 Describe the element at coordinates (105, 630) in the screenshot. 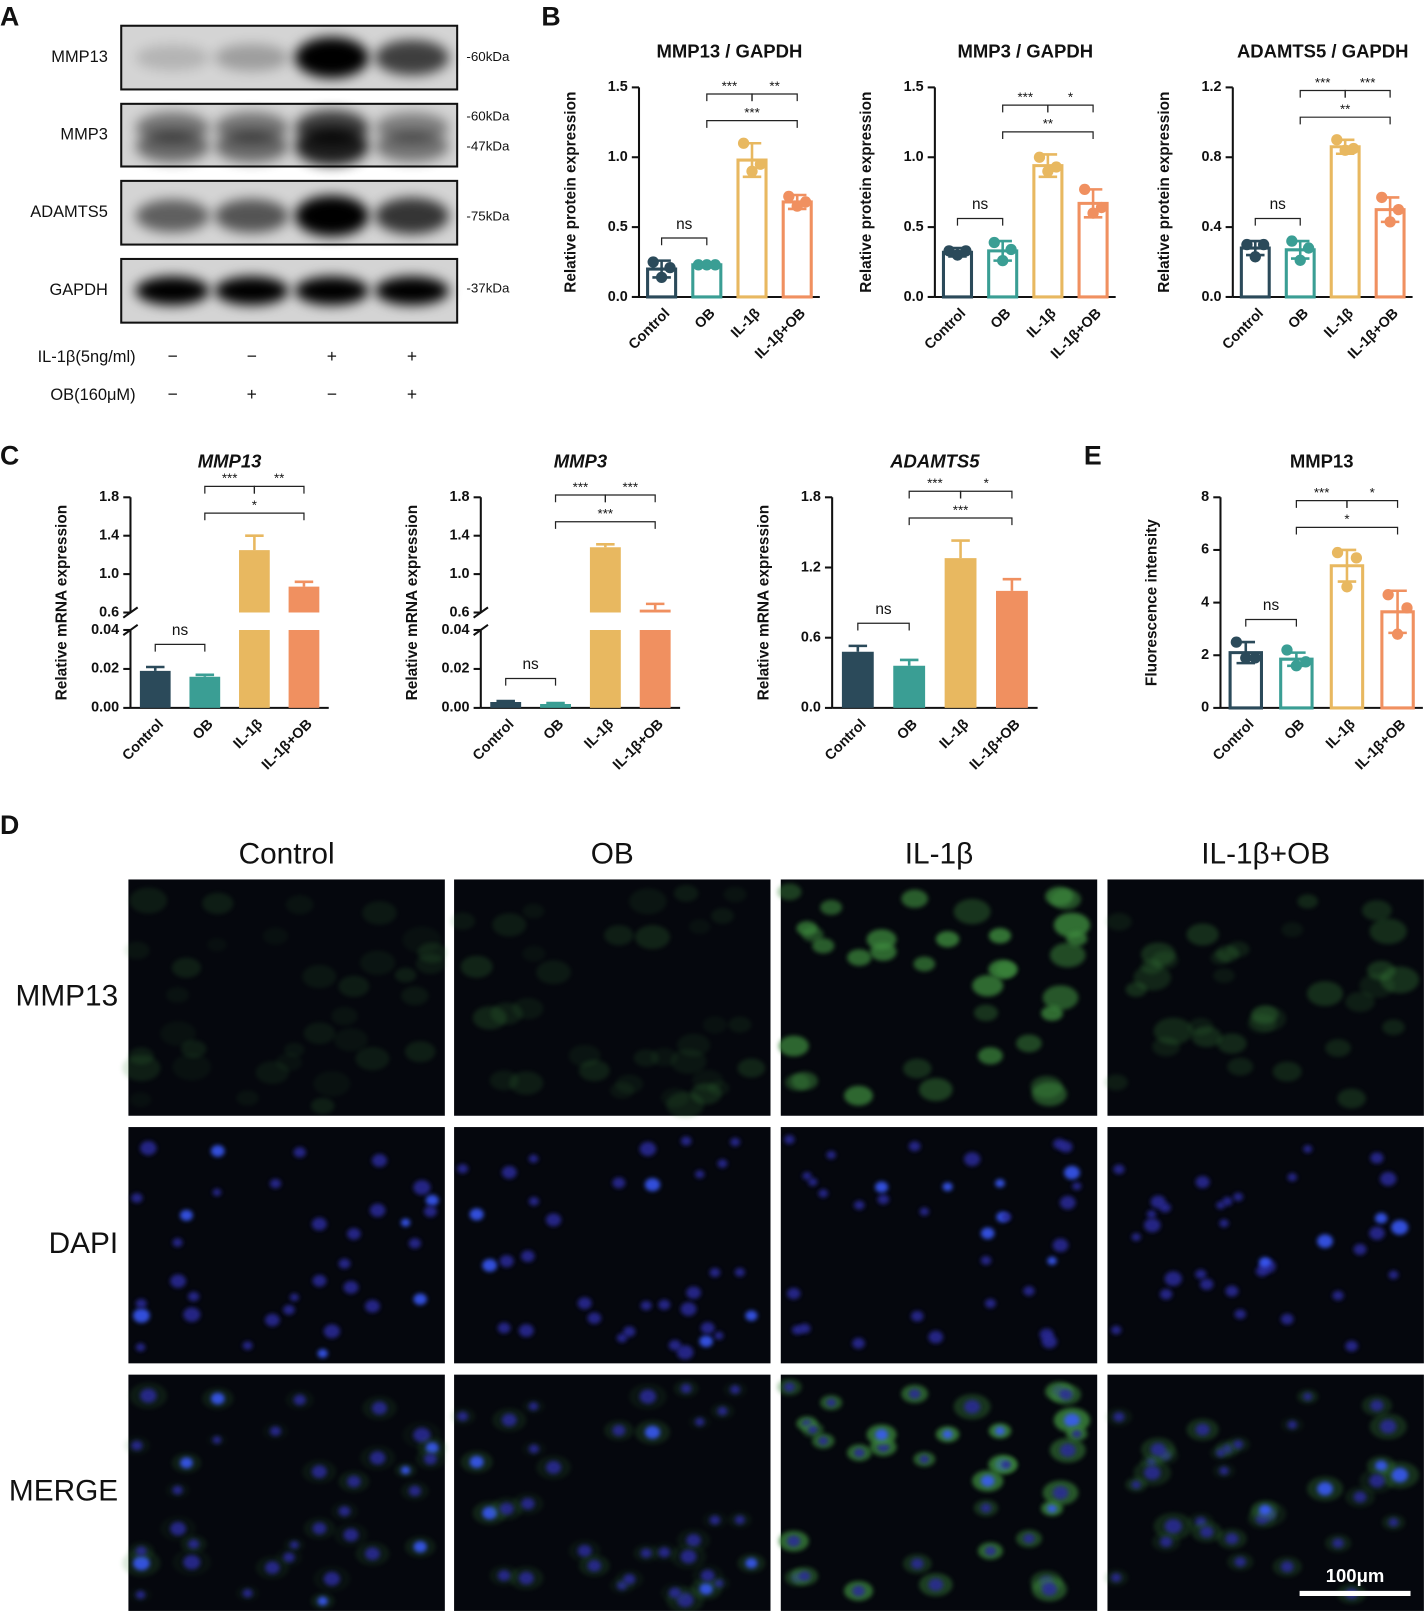

I see `y-tick-label: 0.04` at that location.